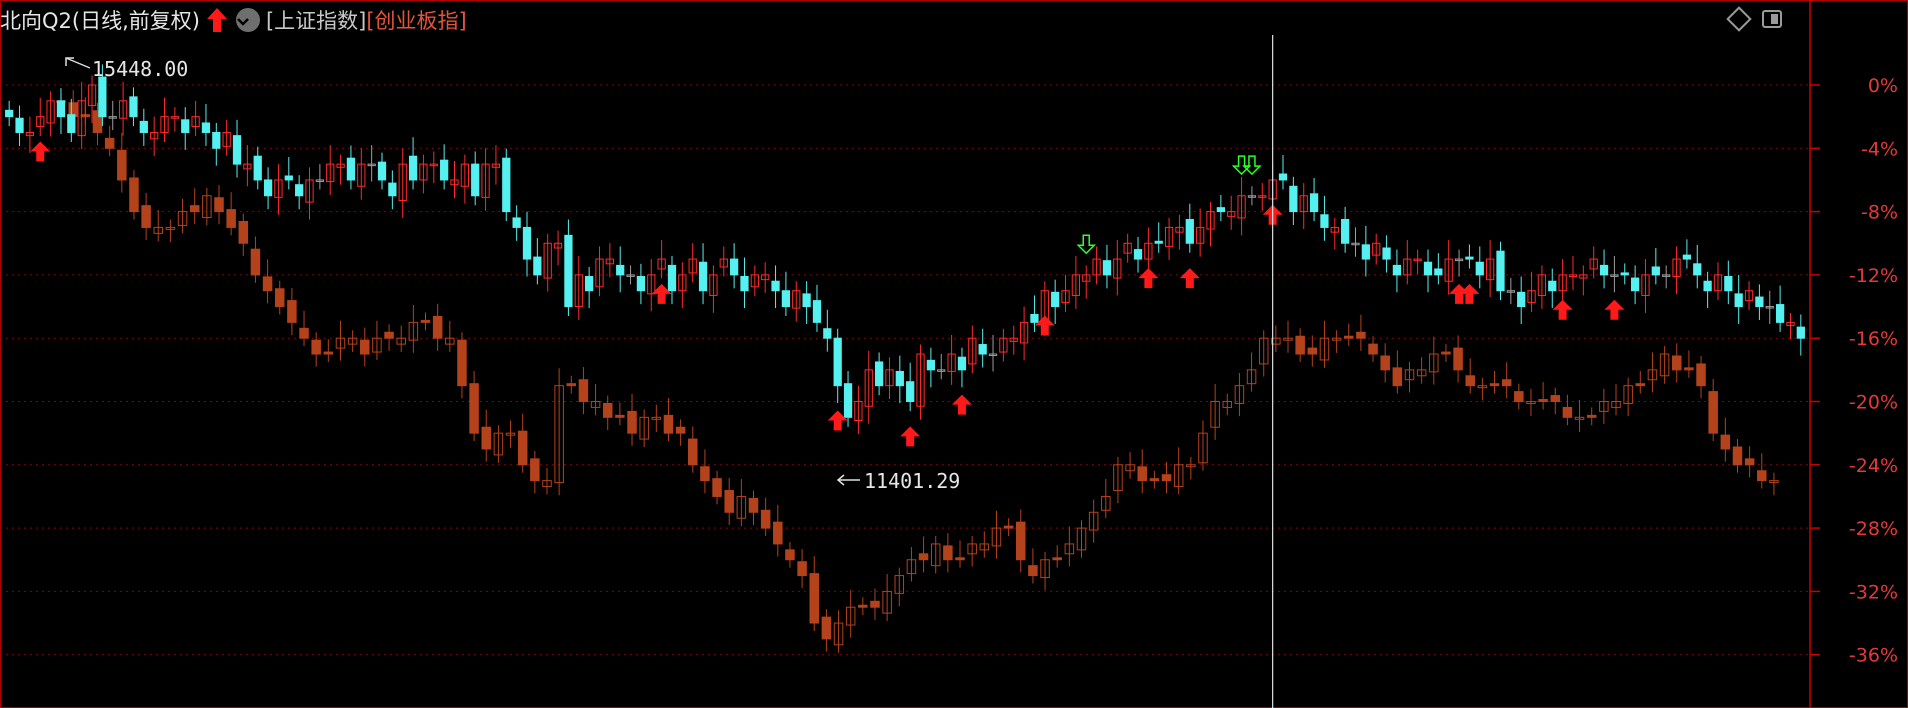 The height and width of the screenshot is (708, 1908). Describe the element at coordinates (1873, 592) in the screenshot. I see `y-tick-label: -32%` at that location.